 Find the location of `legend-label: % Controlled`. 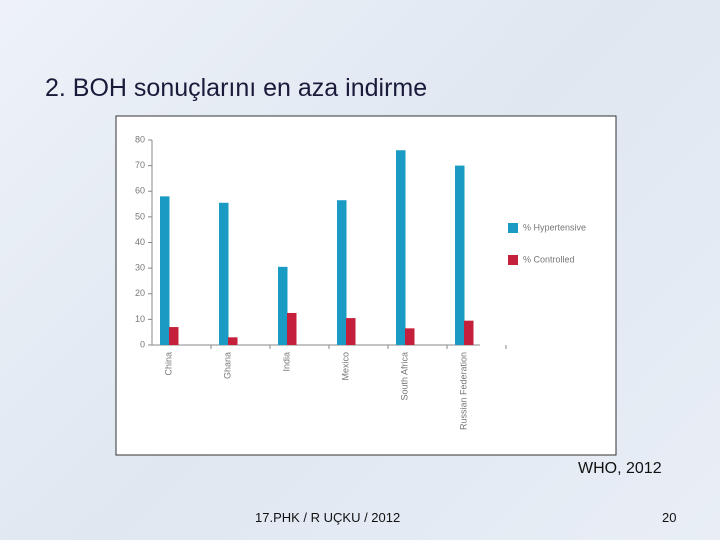

legend-label: % Controlled is located at coordinates (549, 259).